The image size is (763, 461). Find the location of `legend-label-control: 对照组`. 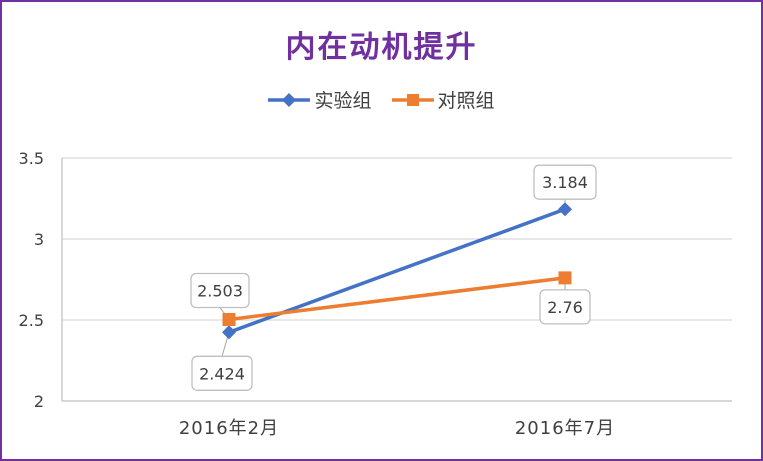

legend-label-control: 对照组 is located at coordinates (466, 101).